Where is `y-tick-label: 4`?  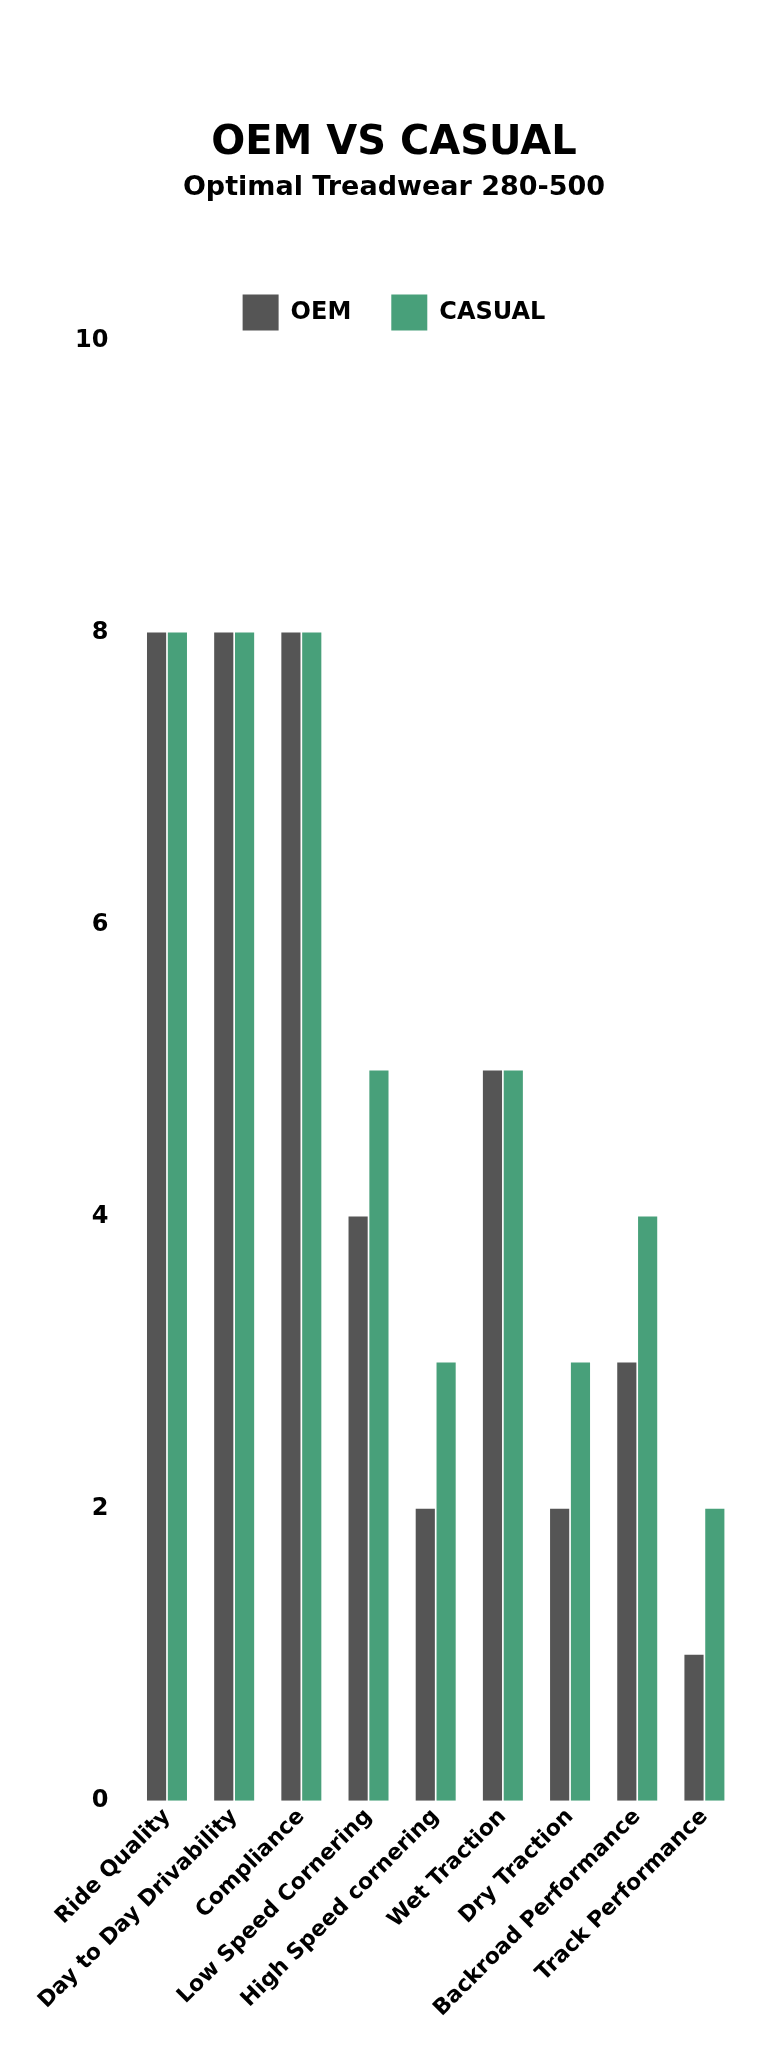 y-tick-label: 4 is located at coordinates (100, 1214).